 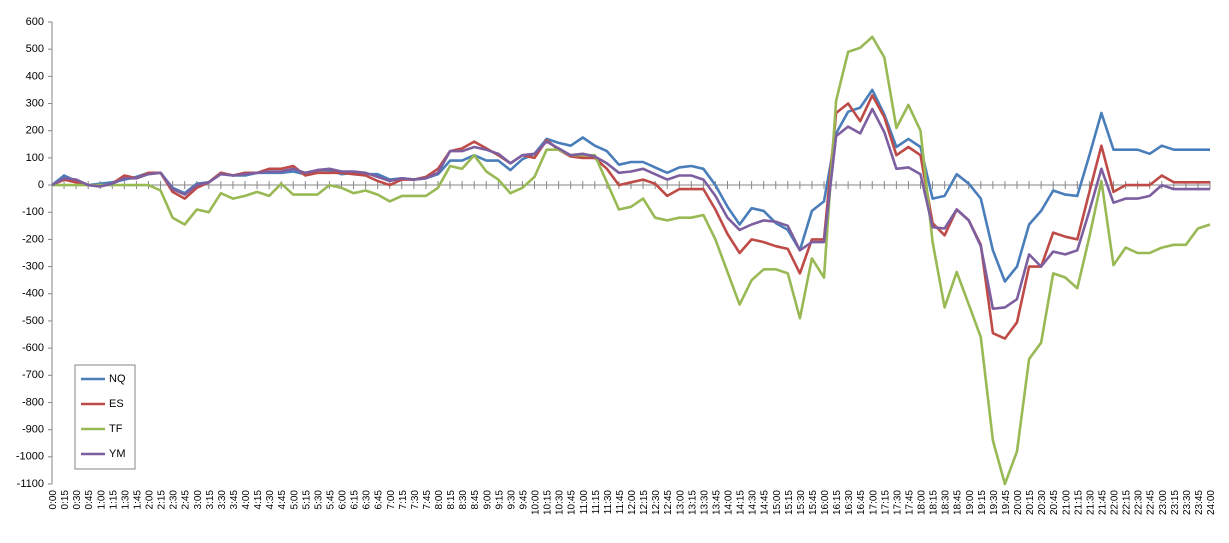 I want to click on x-tick-label: 9:45, so click(x=523, y=500).